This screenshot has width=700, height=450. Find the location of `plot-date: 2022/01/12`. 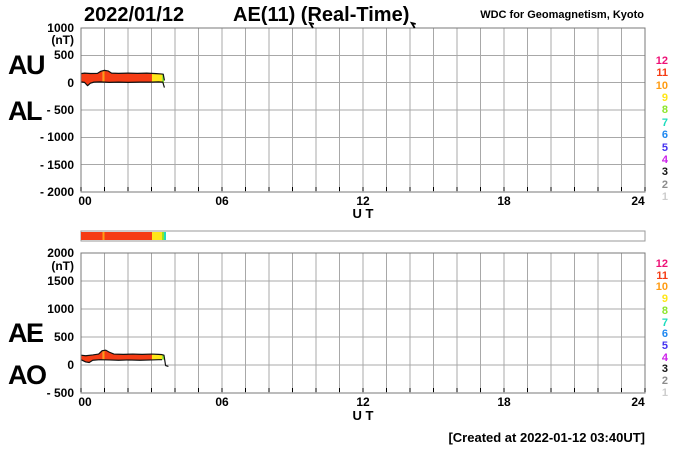

plot-date: 2022/01/12 is located at coordinates (134, 15).